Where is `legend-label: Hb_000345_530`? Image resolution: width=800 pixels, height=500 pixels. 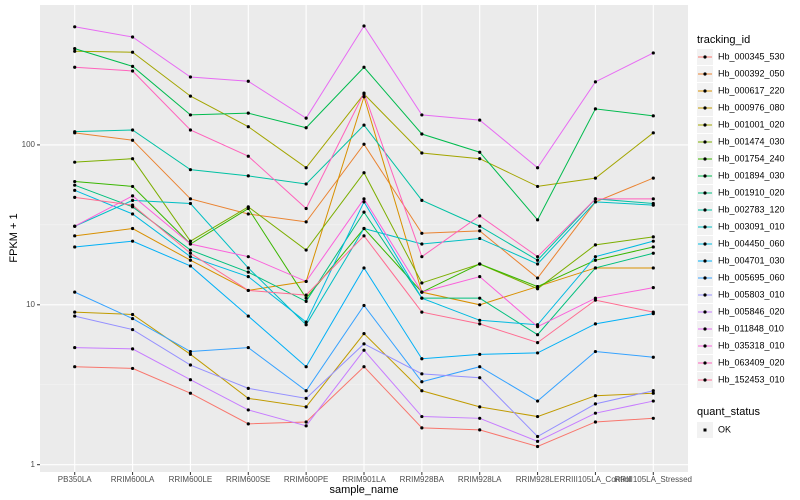 legend-label: Hb_000345_530 is located at coordinates (751, 56).